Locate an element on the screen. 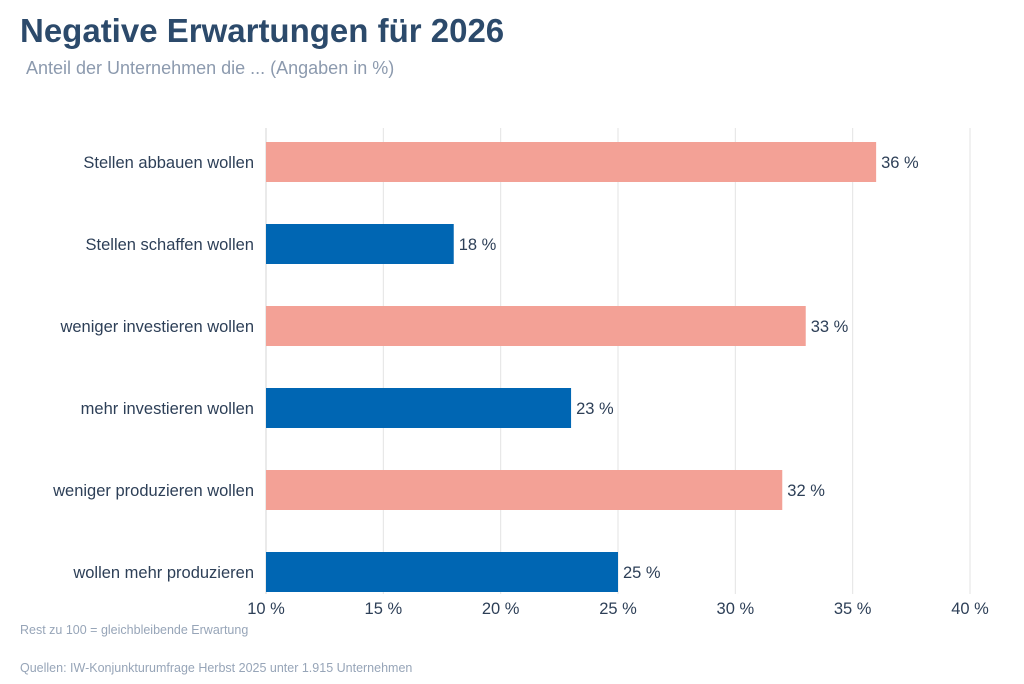  x-tick-label: 15 % is located at coordinates (384, 609).